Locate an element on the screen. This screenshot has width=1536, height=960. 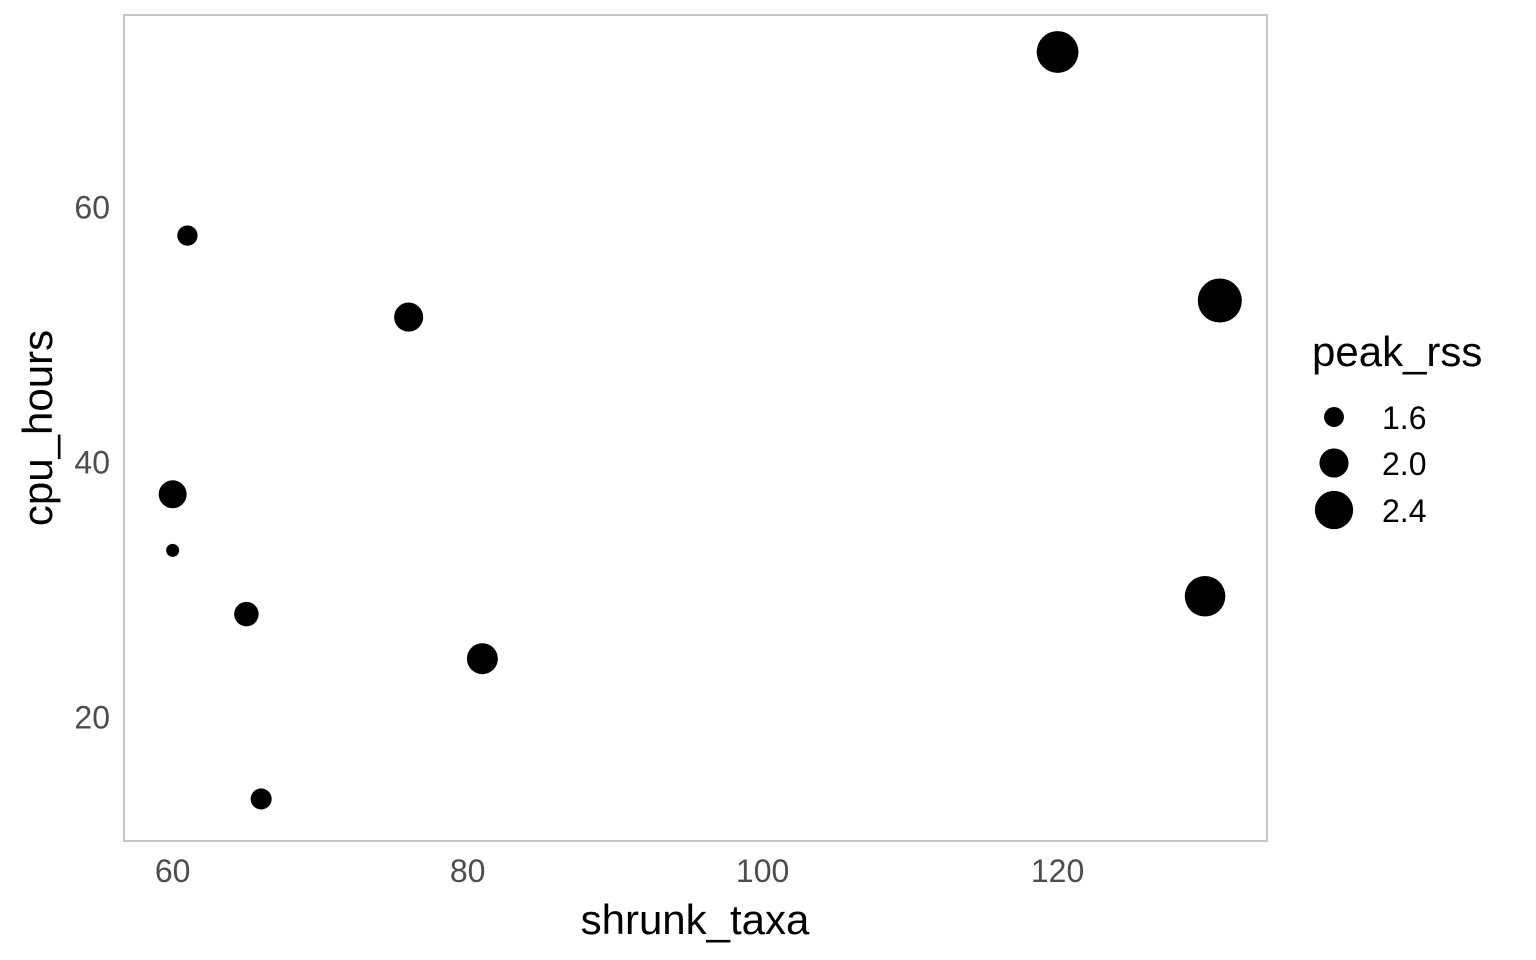
y-axis-title: cpu_hours is located at coordinates (37, 428).